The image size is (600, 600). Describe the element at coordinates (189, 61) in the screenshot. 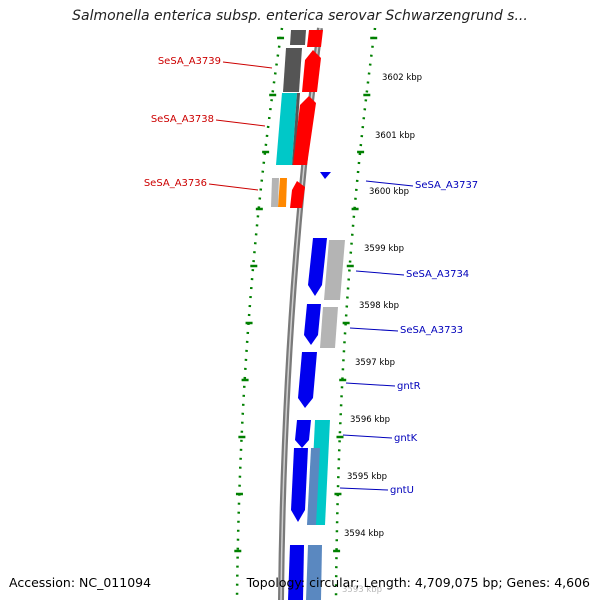

I see `gene-label-reverse: SeSA_A3739` at that location.